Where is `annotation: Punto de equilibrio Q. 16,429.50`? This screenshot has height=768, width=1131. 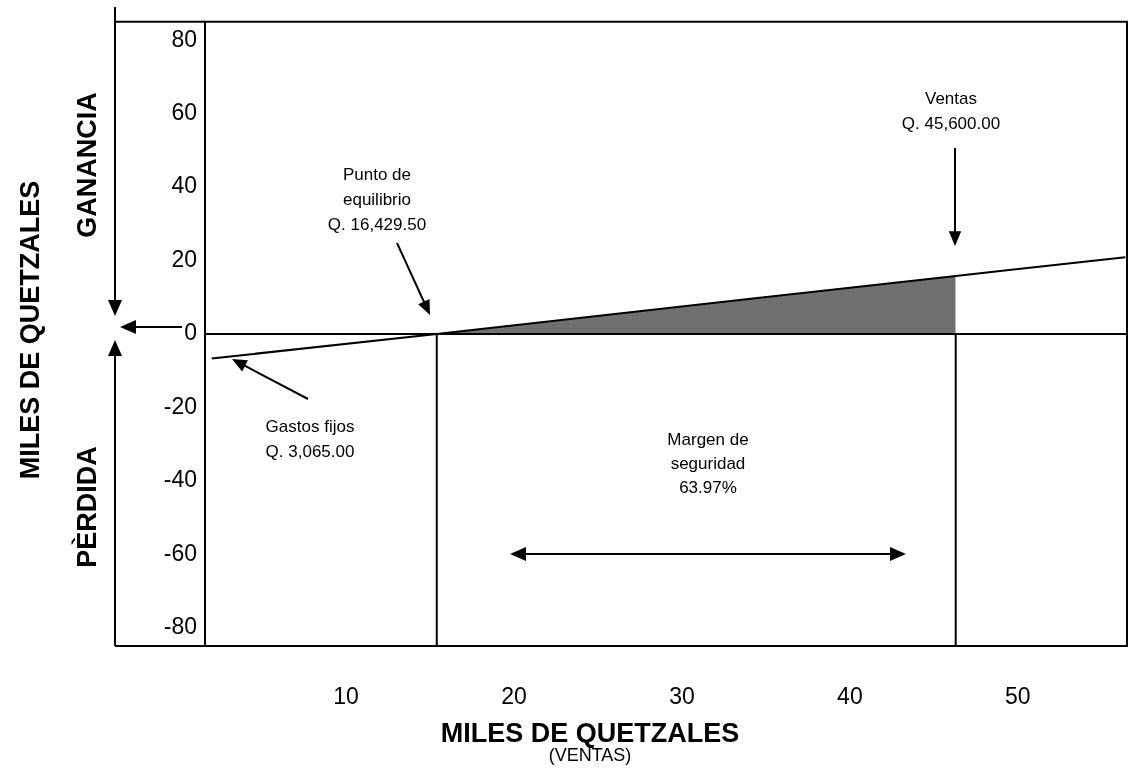
annotation: Punto de equilibrio Q. 16,429.50 is located at coordinates (377, 199).